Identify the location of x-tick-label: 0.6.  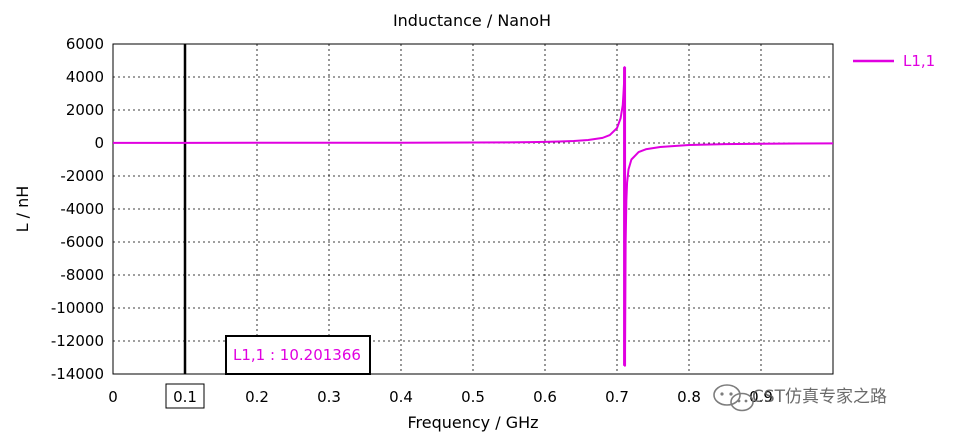
(545, 397).